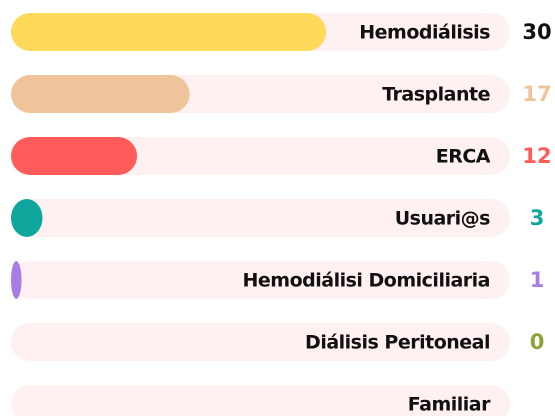 The image size is (555, 416). Describe the element at coordinates (436, 95) in the screenshot. I see `category-label: Trasplante` at that location.